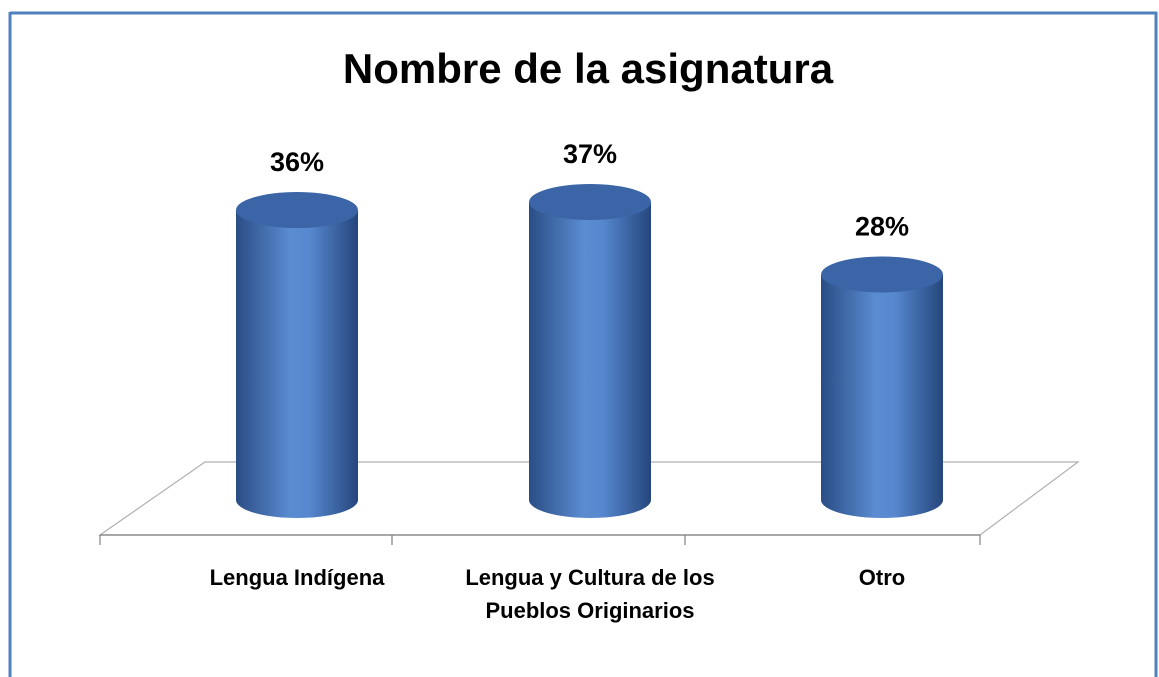 This screenshot has height=677, width=1159. Describe the element at coordinates (882, 577) in the screenshot. I see `x-tick-label: Otro` at that location.